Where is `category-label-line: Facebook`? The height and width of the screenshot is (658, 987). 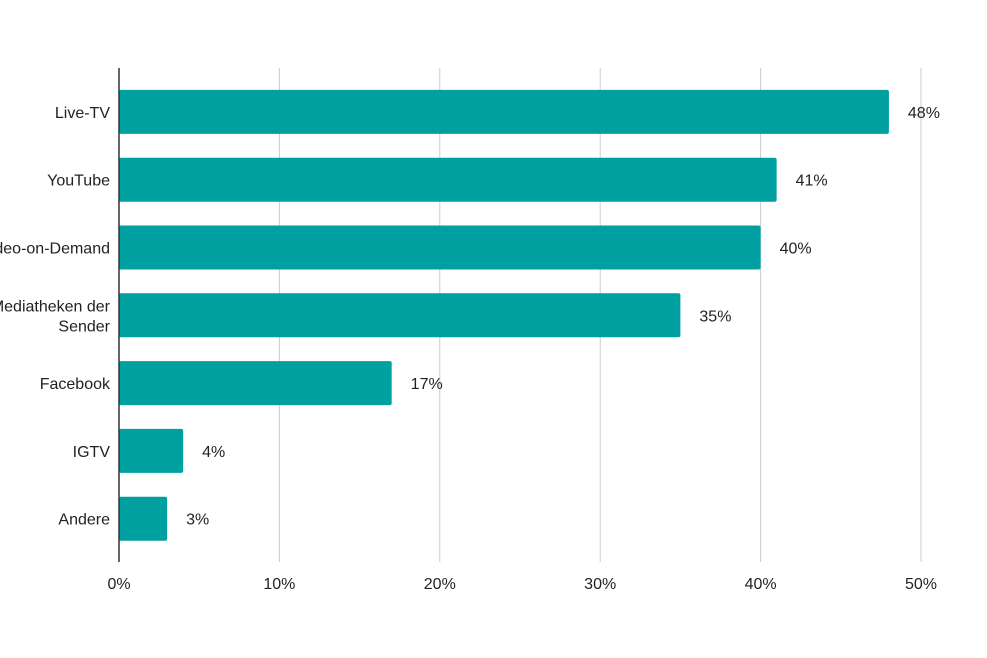 category-label-line: Facebook is located at coordinates (75, 384).